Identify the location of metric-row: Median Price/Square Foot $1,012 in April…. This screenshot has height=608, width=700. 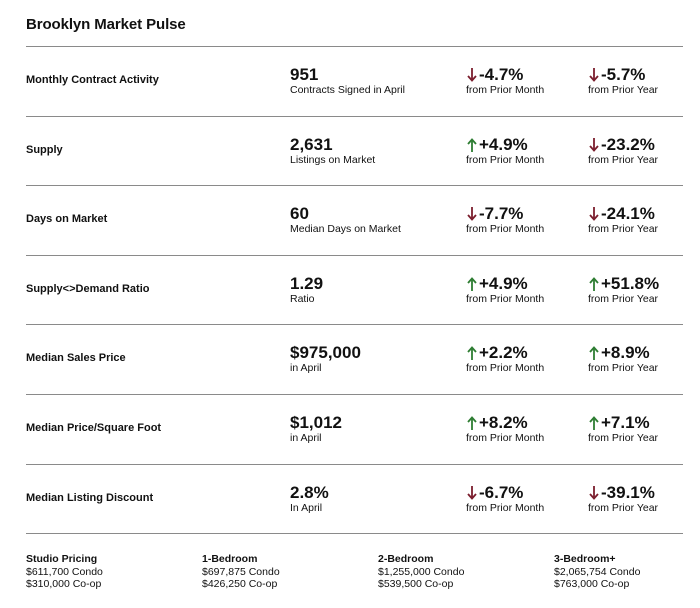
(354, 430).